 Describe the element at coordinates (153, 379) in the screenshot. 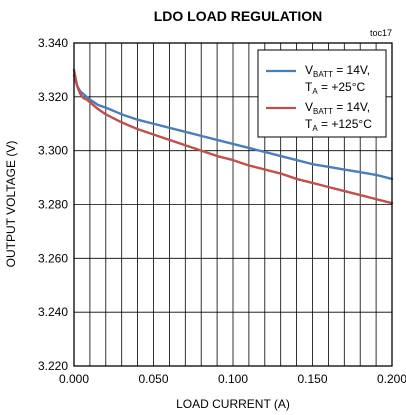

I see `x-tick-label: 0.050` at that location.